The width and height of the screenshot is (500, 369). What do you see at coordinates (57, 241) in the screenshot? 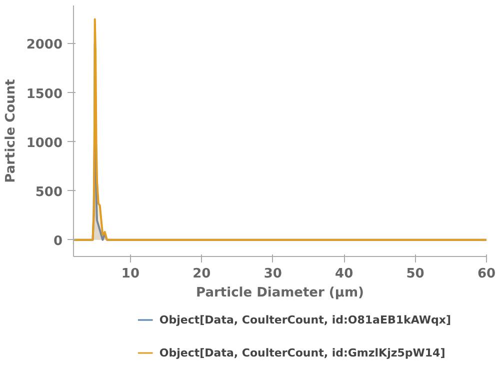
I see `y-tick-label: 0` at bounding box center [57, 241].